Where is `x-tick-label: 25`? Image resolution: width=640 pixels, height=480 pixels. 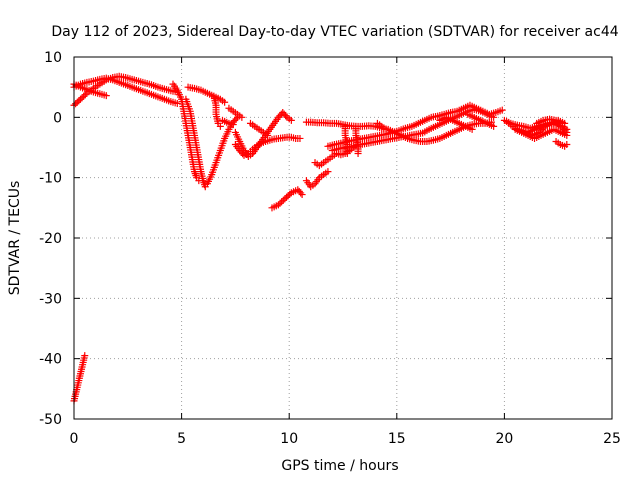 x-tick-label: 25 is located at coordinates (612, 439).